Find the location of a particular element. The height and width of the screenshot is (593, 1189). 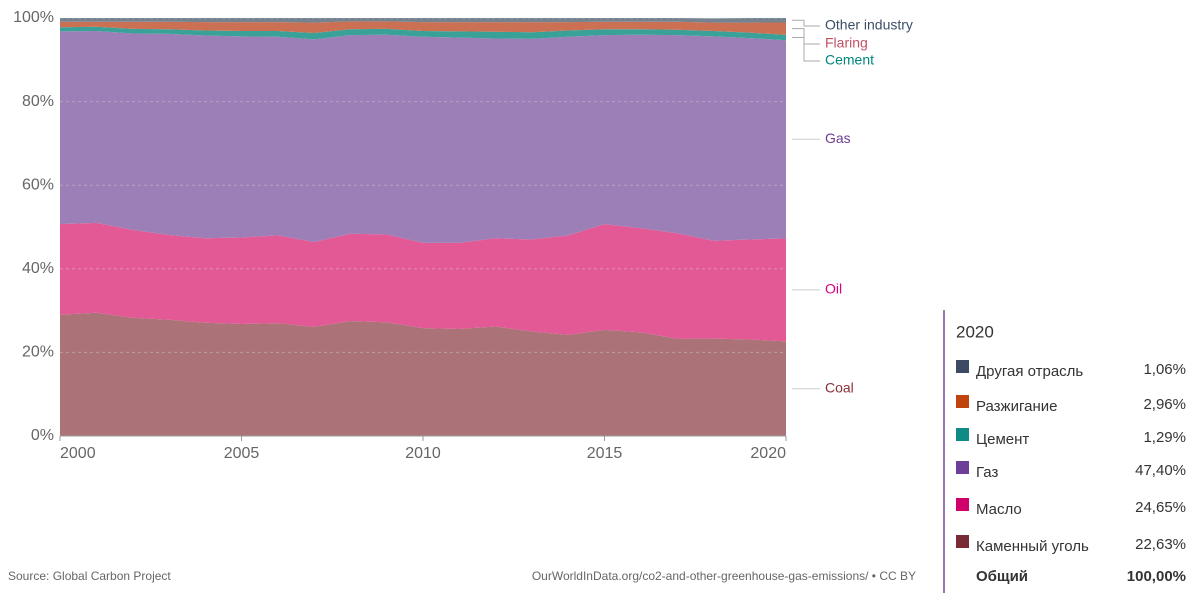

y-tick-label: 40% is located at coordinates (38, 268).